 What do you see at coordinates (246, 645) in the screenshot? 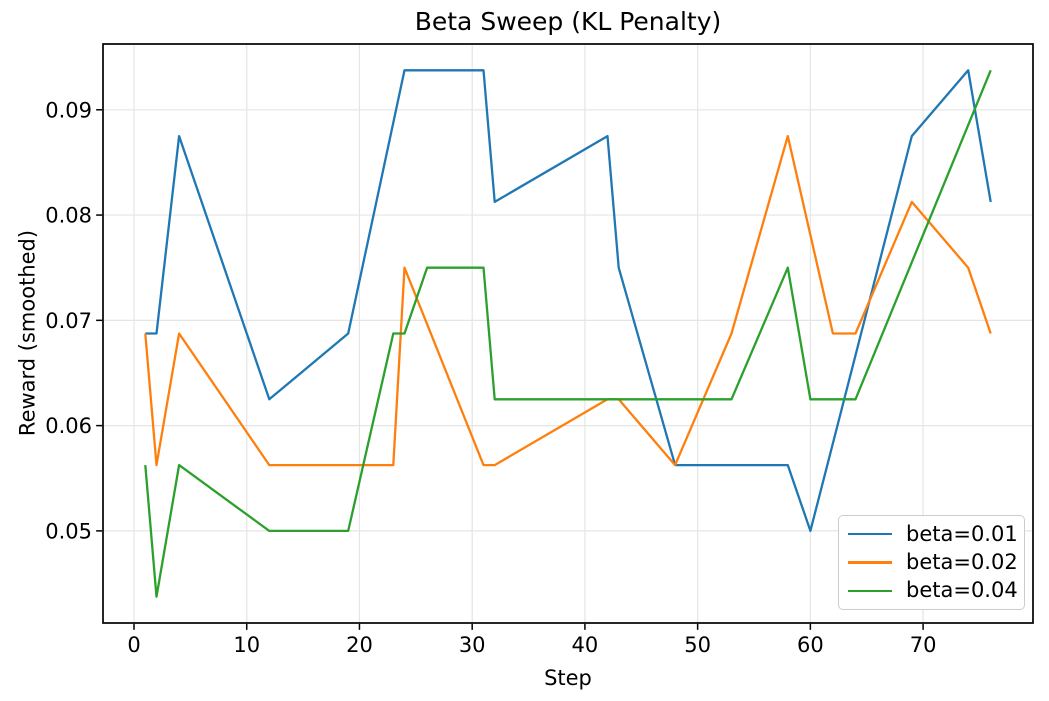
I see `x-tick-label: 10` at bounding box center [246, 645].